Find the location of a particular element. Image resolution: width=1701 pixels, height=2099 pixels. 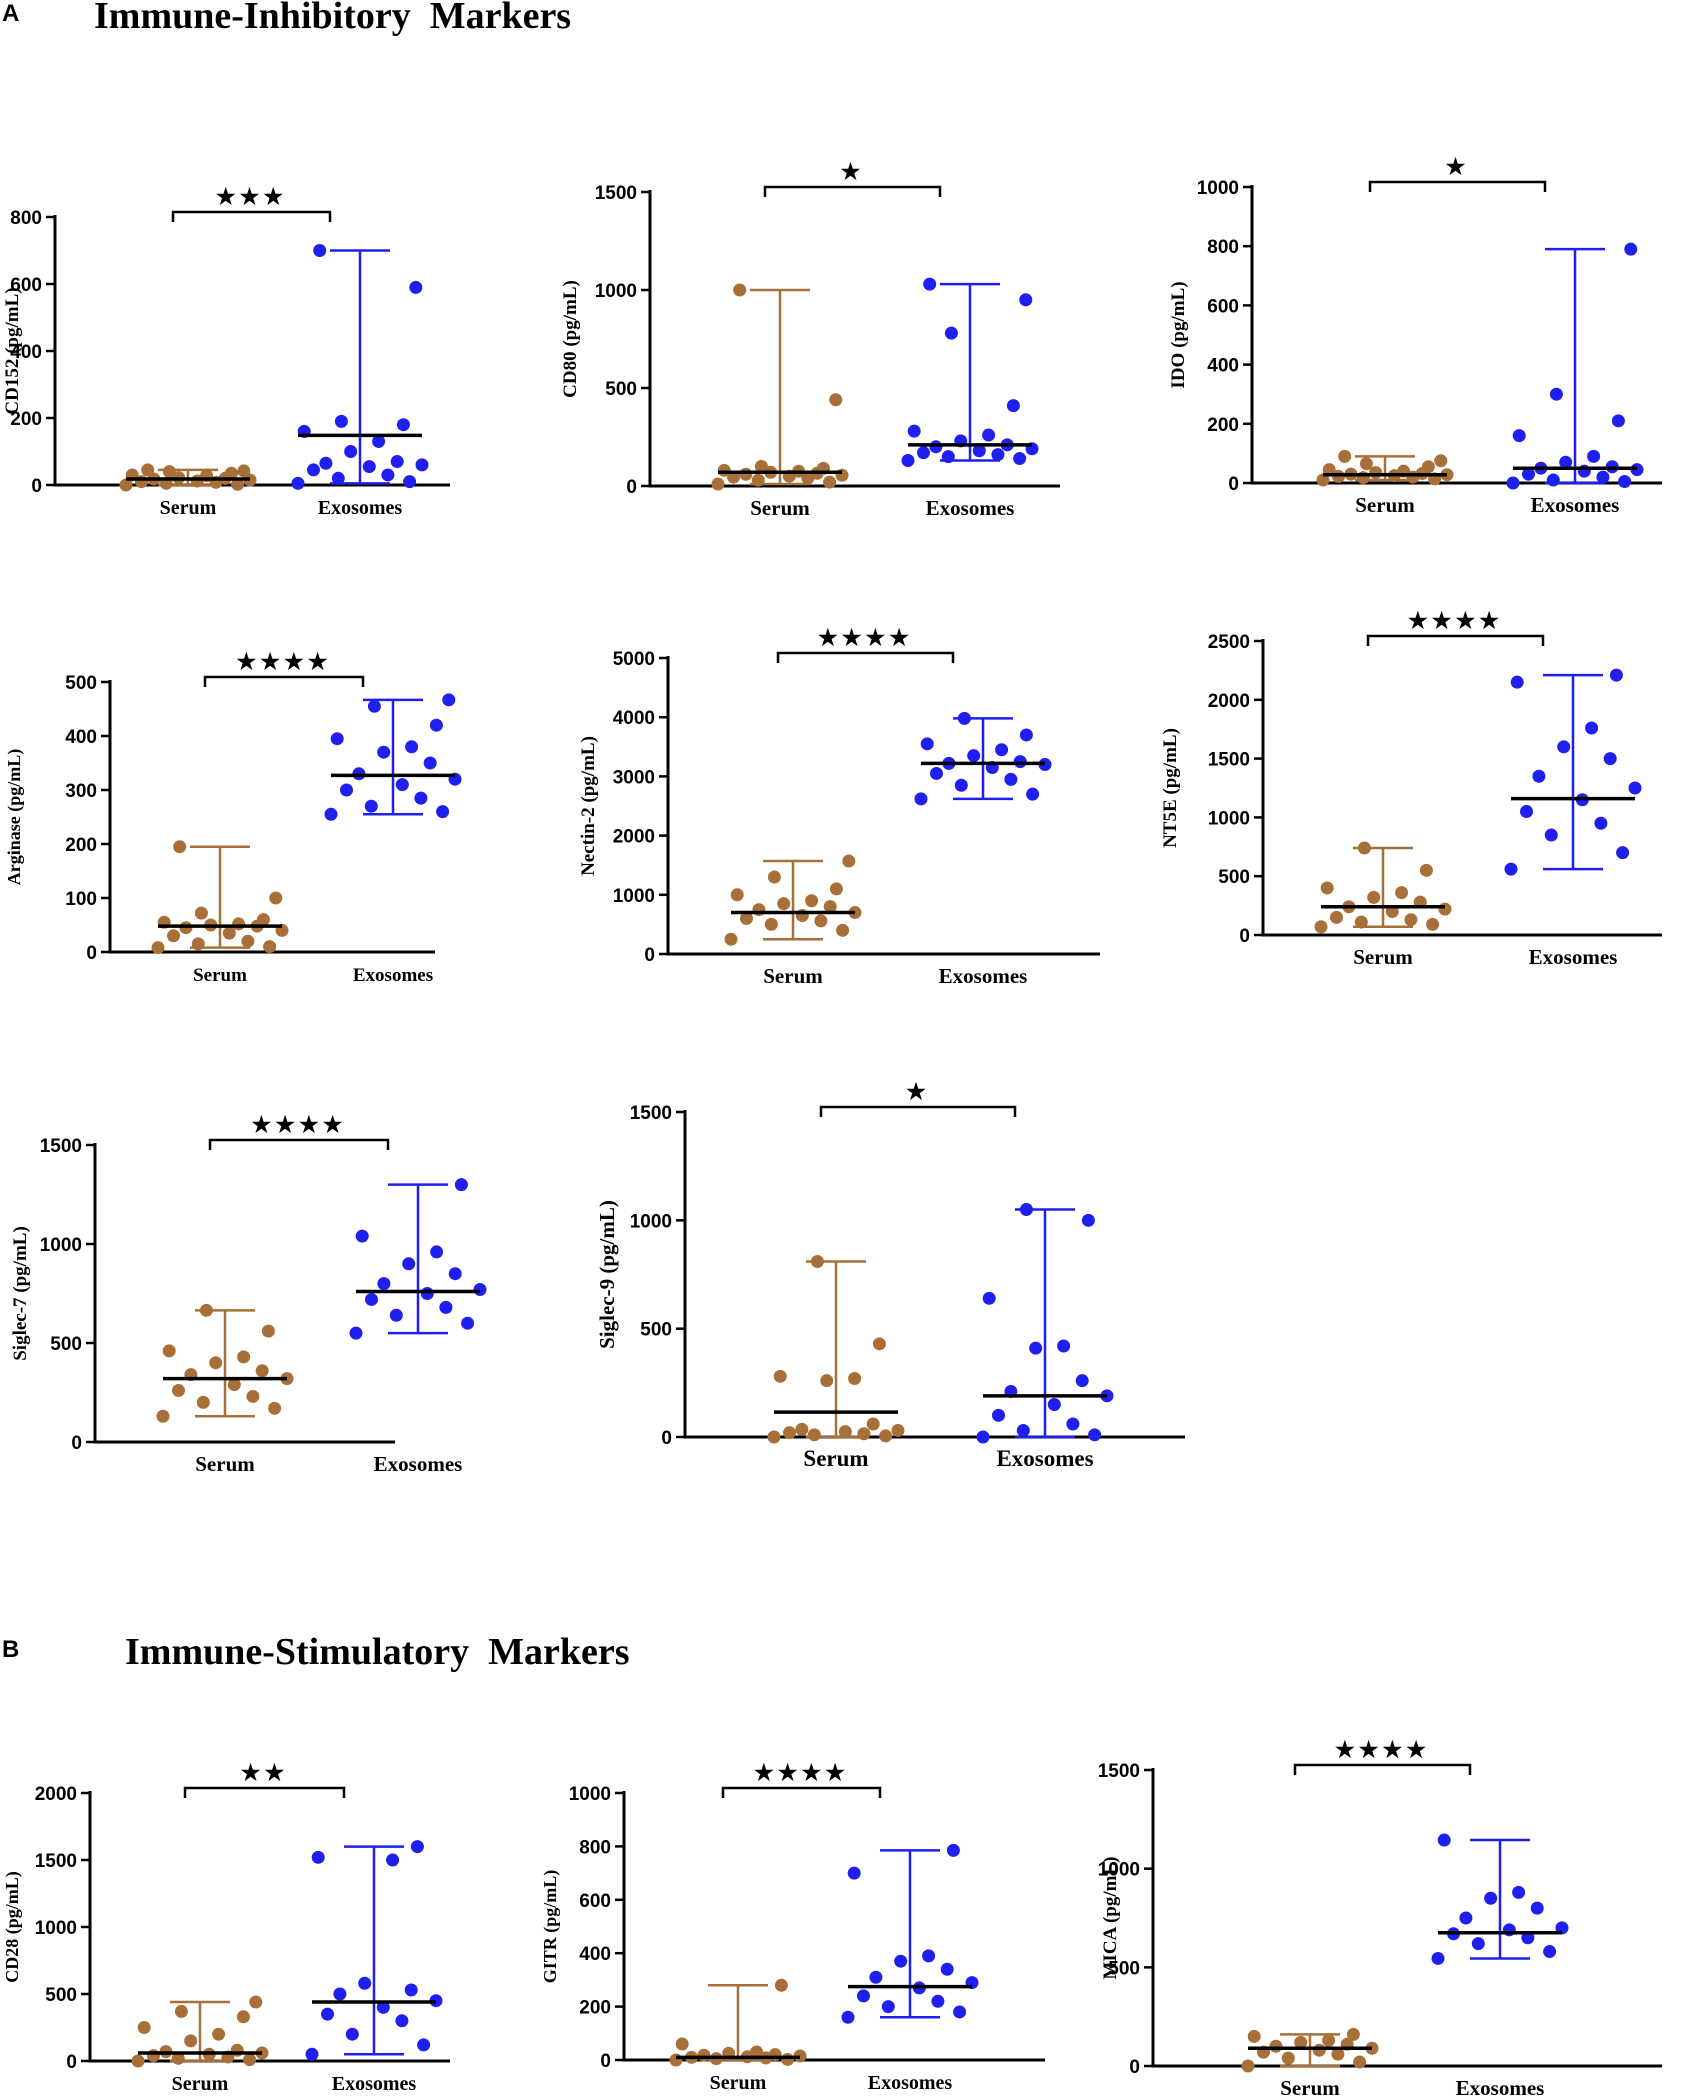

y-axis-label: Siglec-9 (pg/mL) is located at coordinates (607, 1274).